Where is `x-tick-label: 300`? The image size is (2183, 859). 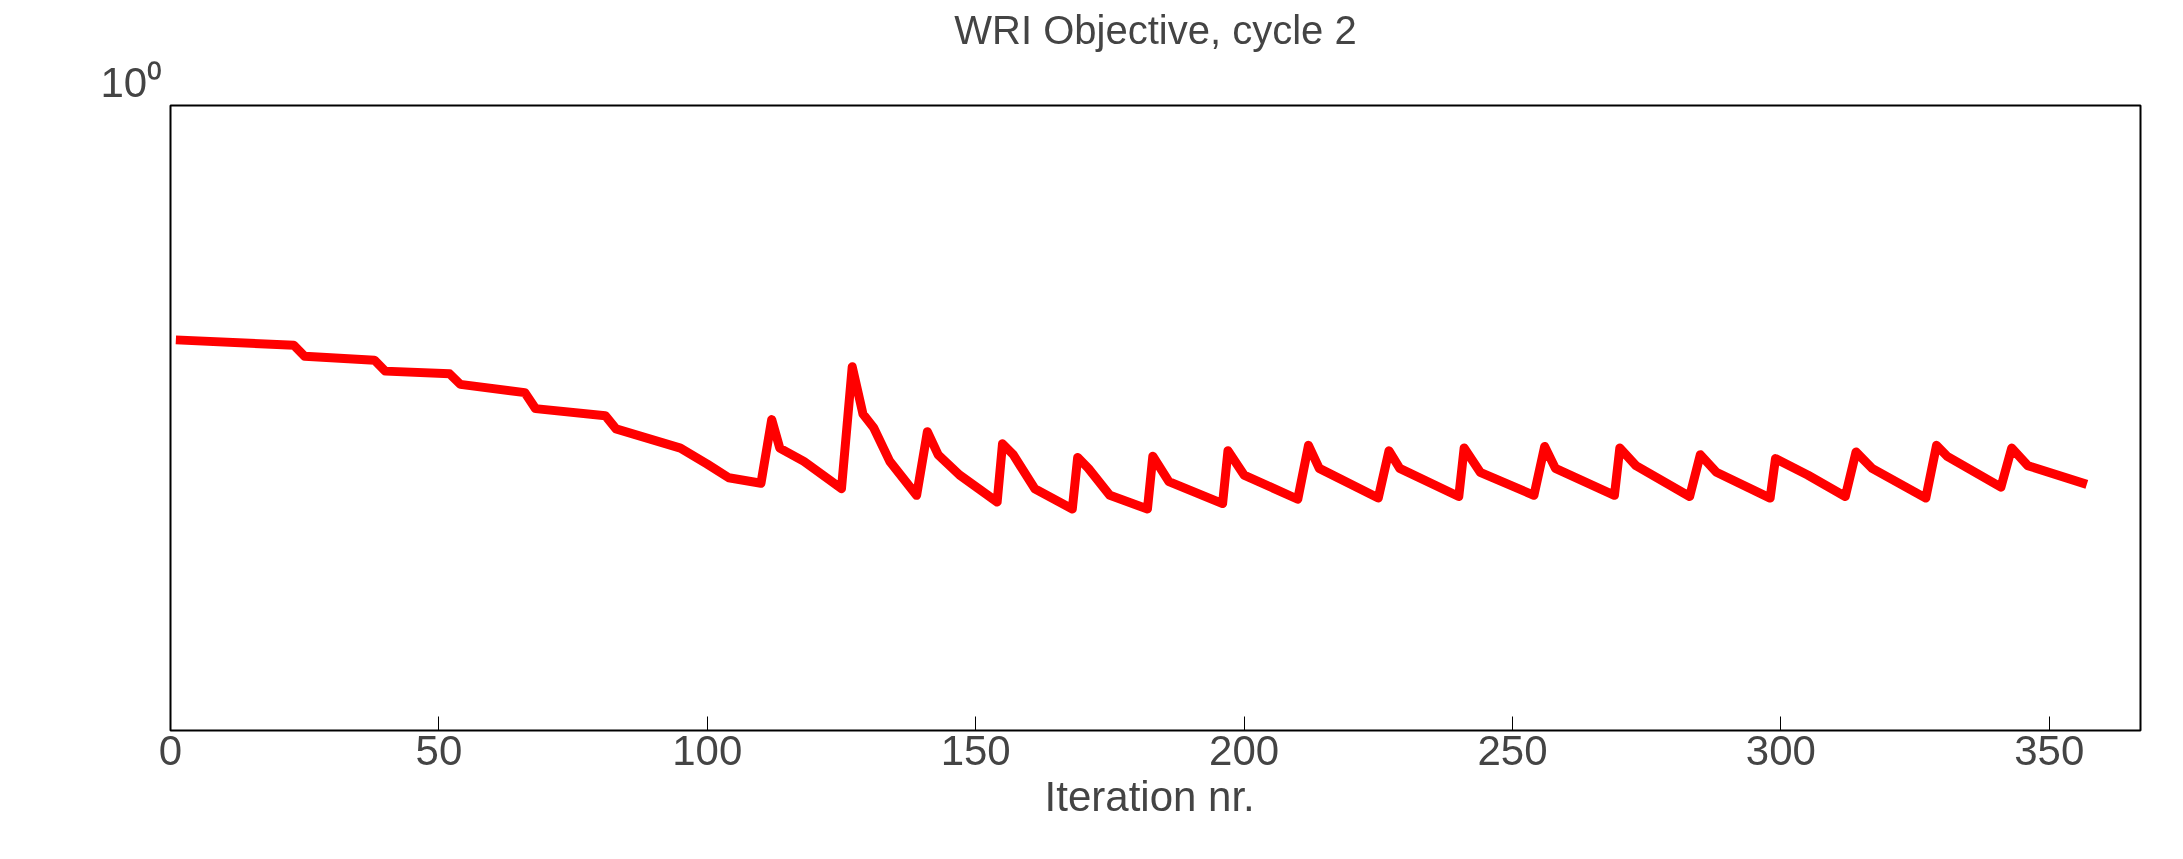
x-tick-label: 300 is located at coordinates (1780, 750).